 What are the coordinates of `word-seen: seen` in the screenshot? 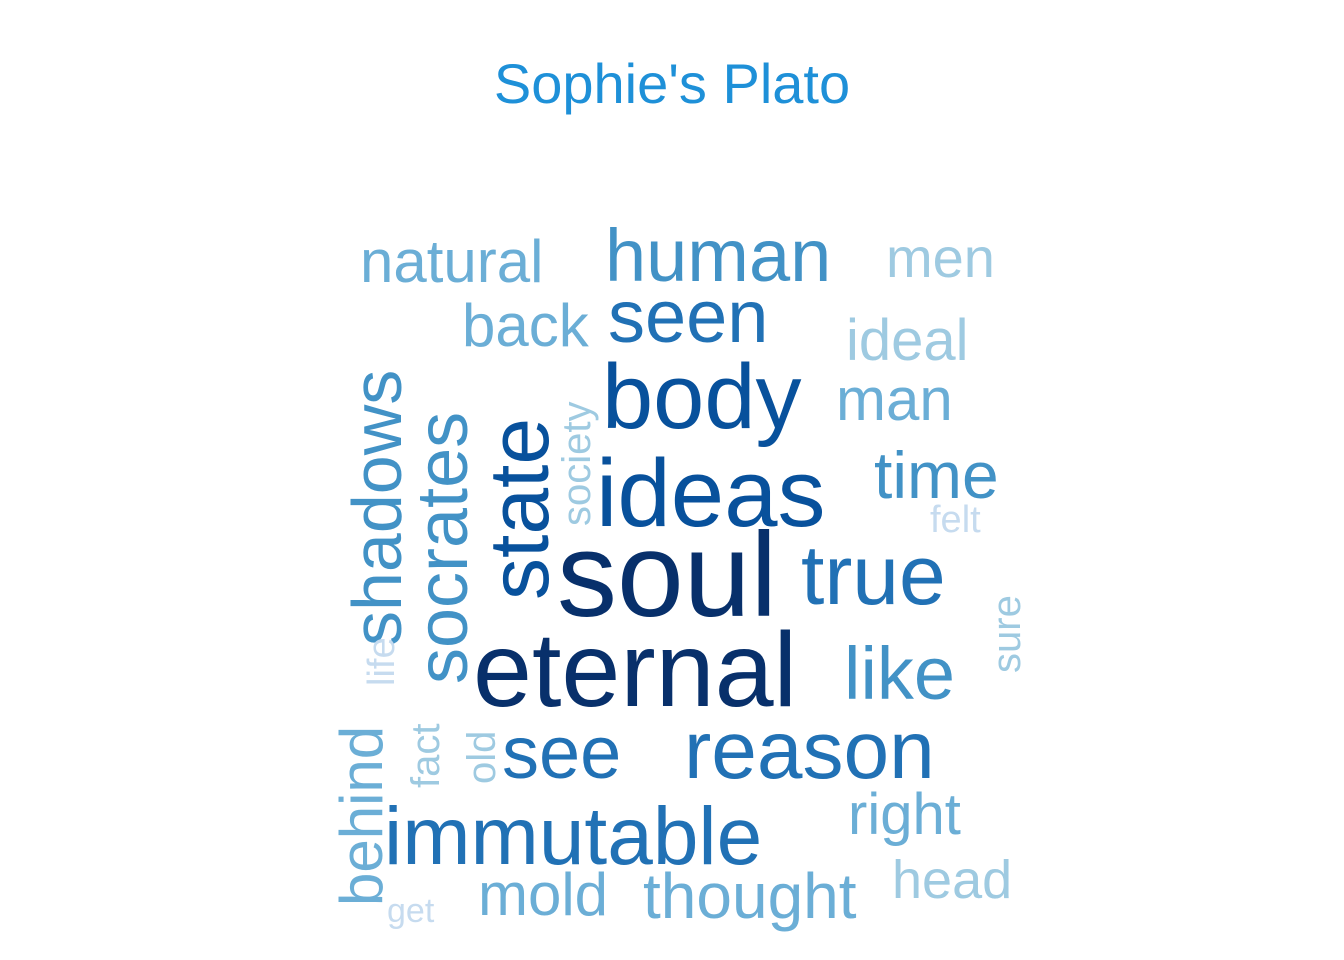 It's located at (688, 316).